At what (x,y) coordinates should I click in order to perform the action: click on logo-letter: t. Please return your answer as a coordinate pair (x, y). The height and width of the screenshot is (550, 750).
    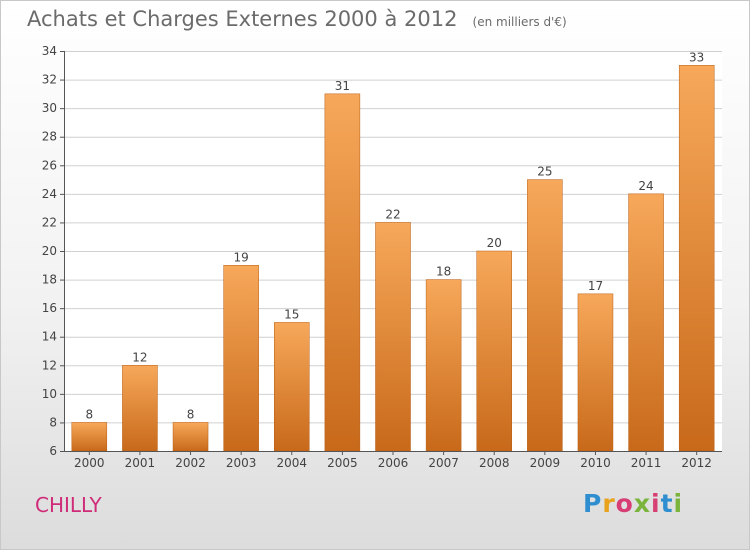
    Looking at the image, I should click on (667, 503).